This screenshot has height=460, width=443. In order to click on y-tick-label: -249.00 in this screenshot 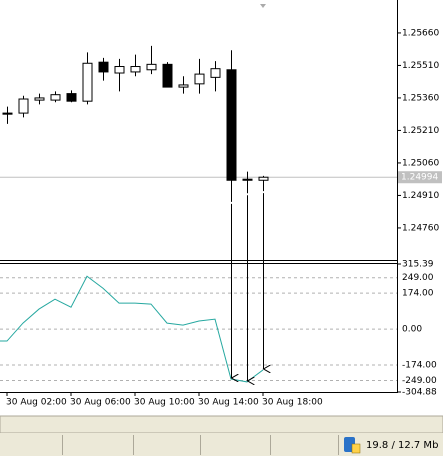, I will do `click(419, 381)`.